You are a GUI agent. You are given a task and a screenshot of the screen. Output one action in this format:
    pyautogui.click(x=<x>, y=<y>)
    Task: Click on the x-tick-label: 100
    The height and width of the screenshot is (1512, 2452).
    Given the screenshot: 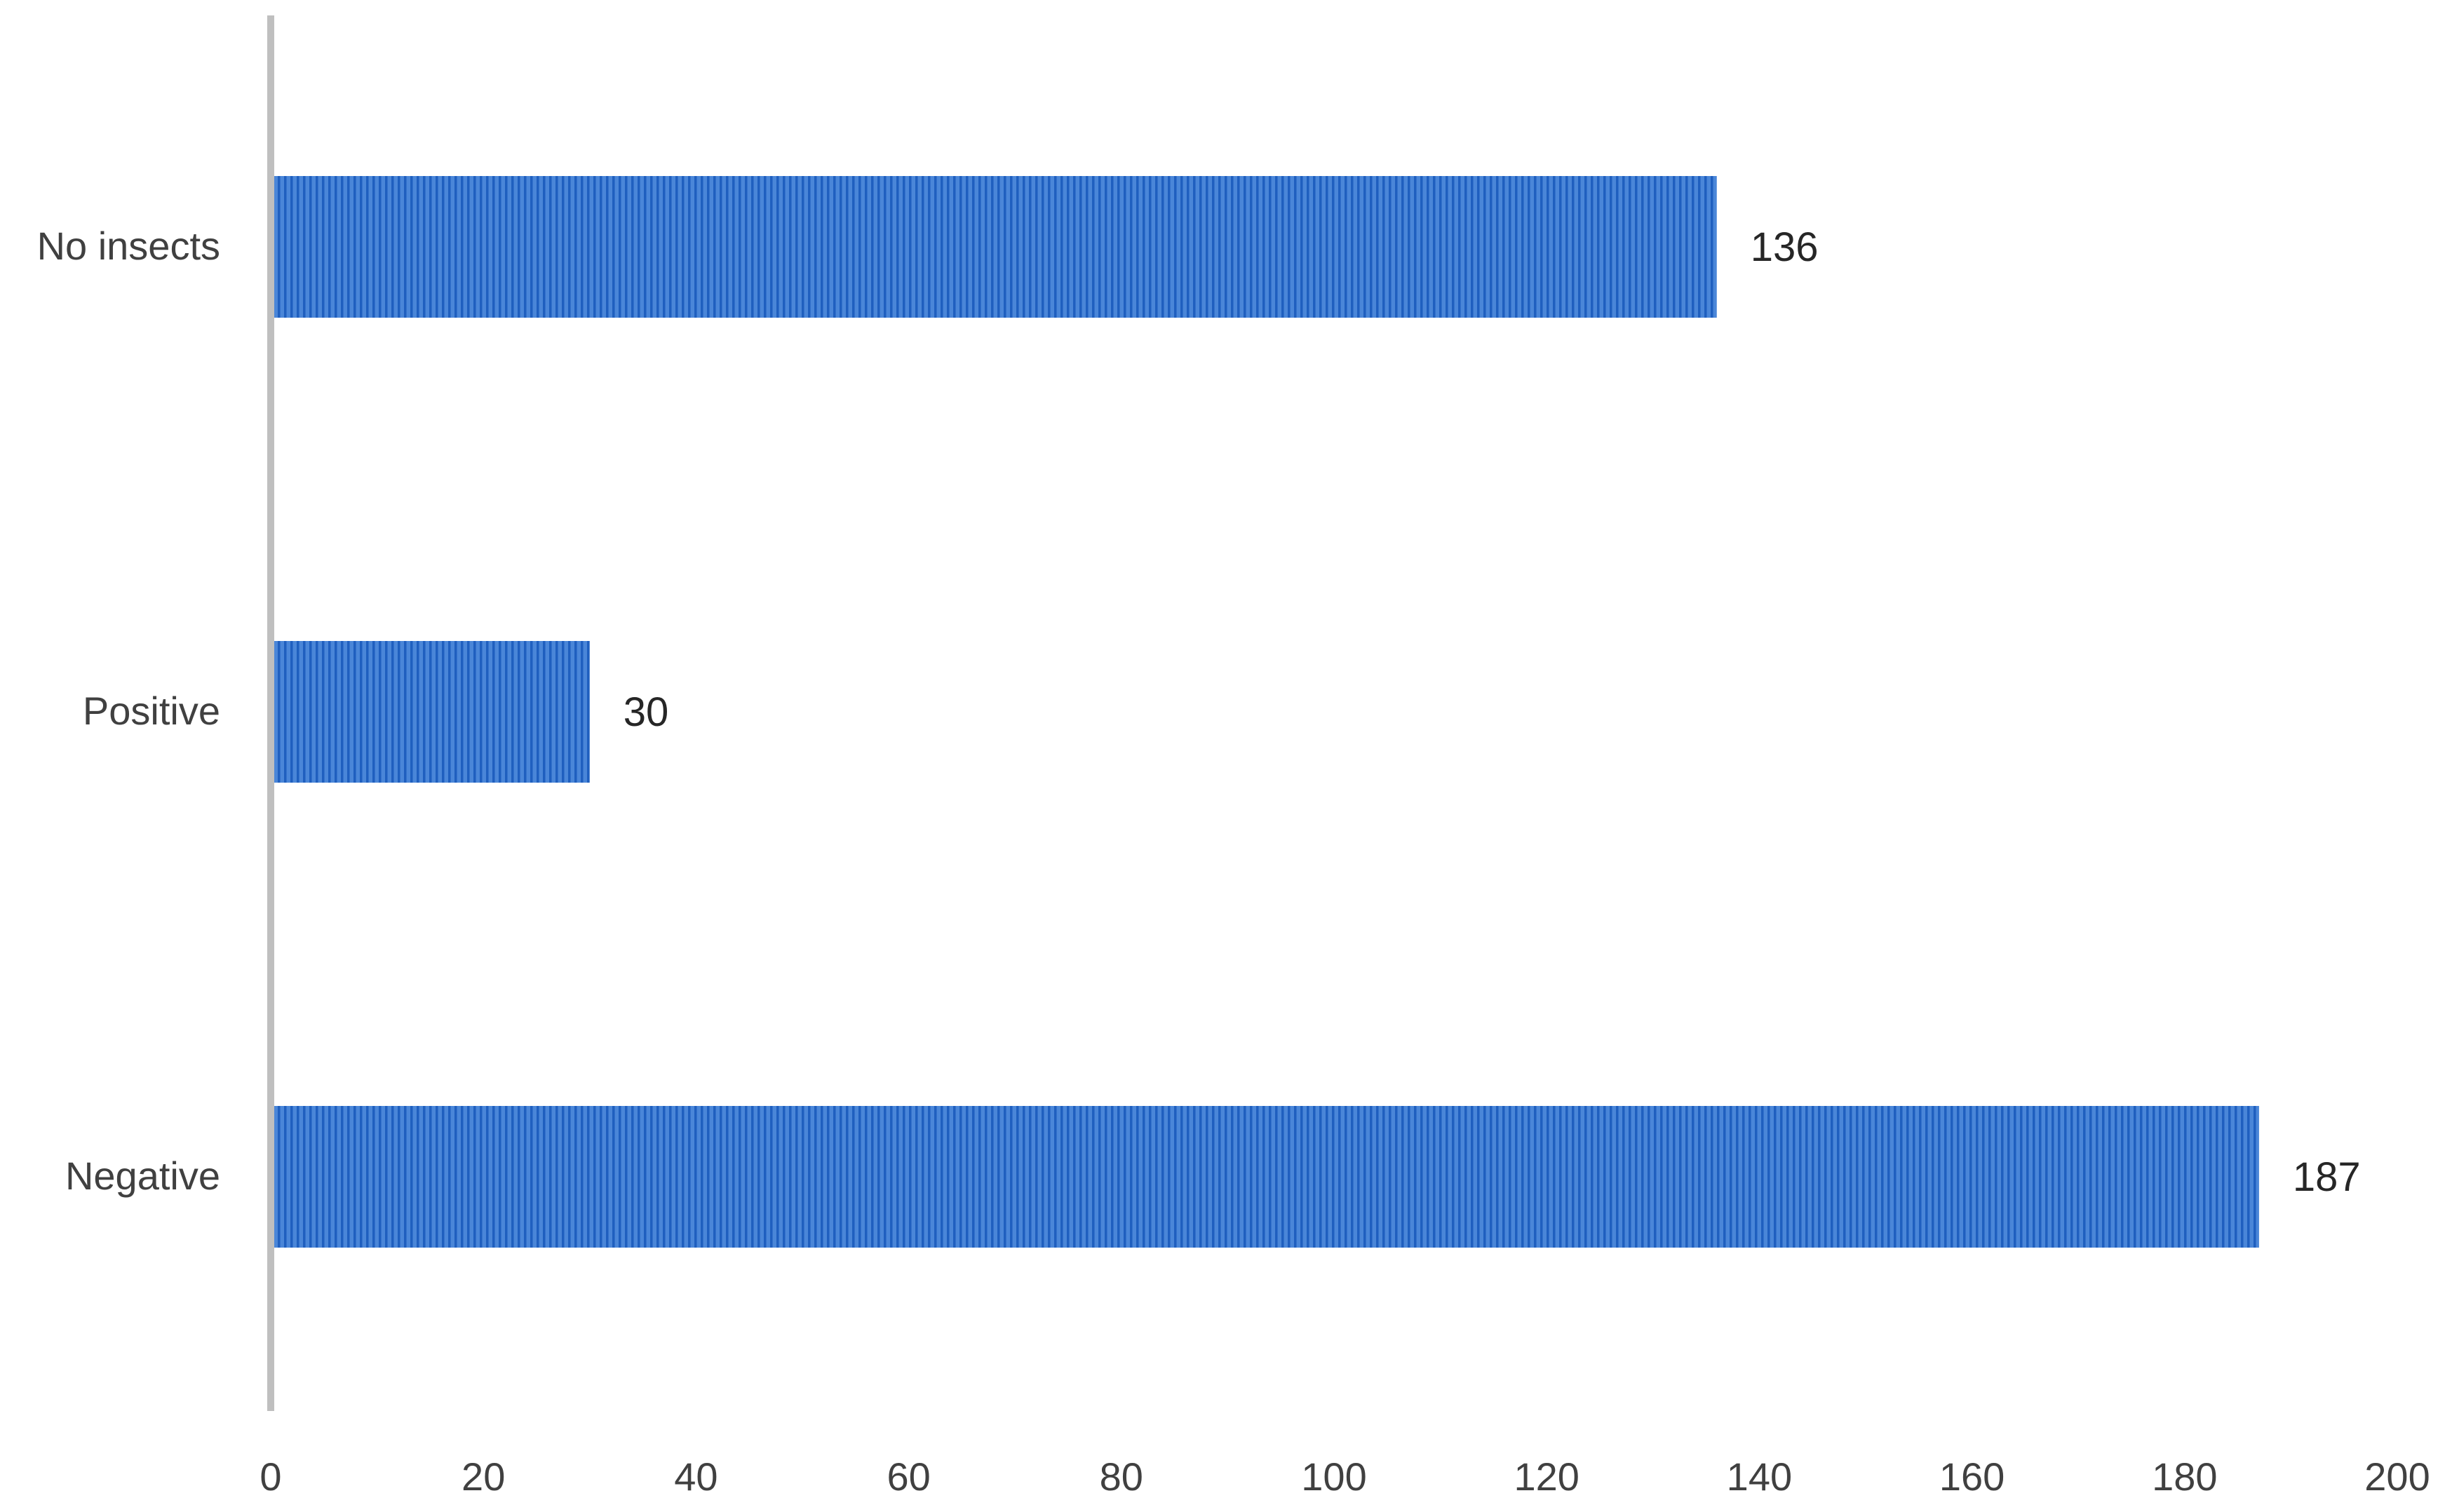 What is the action you would take?
    pyautogui.click(x=1333, y=1476)
    